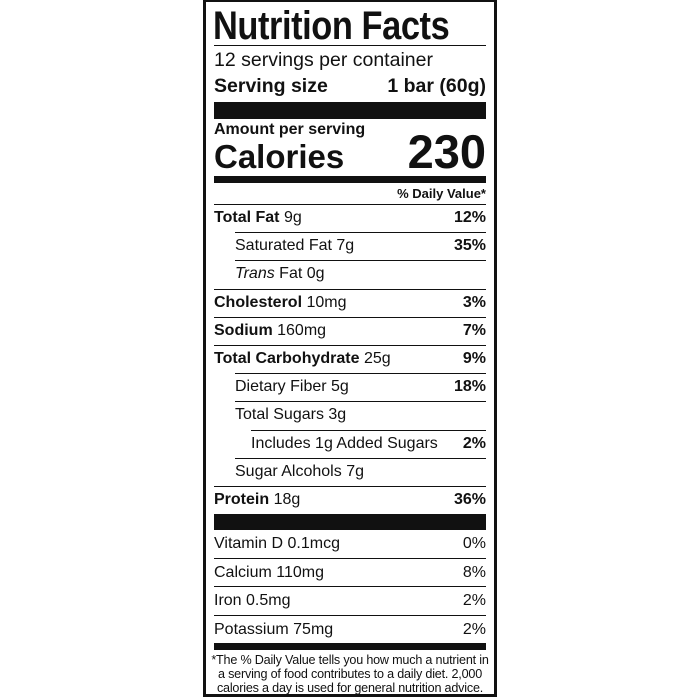 This screenshot has height=700, width=700. I want to click on vitamin-name: Calcium 110mg, so click(269, 573).